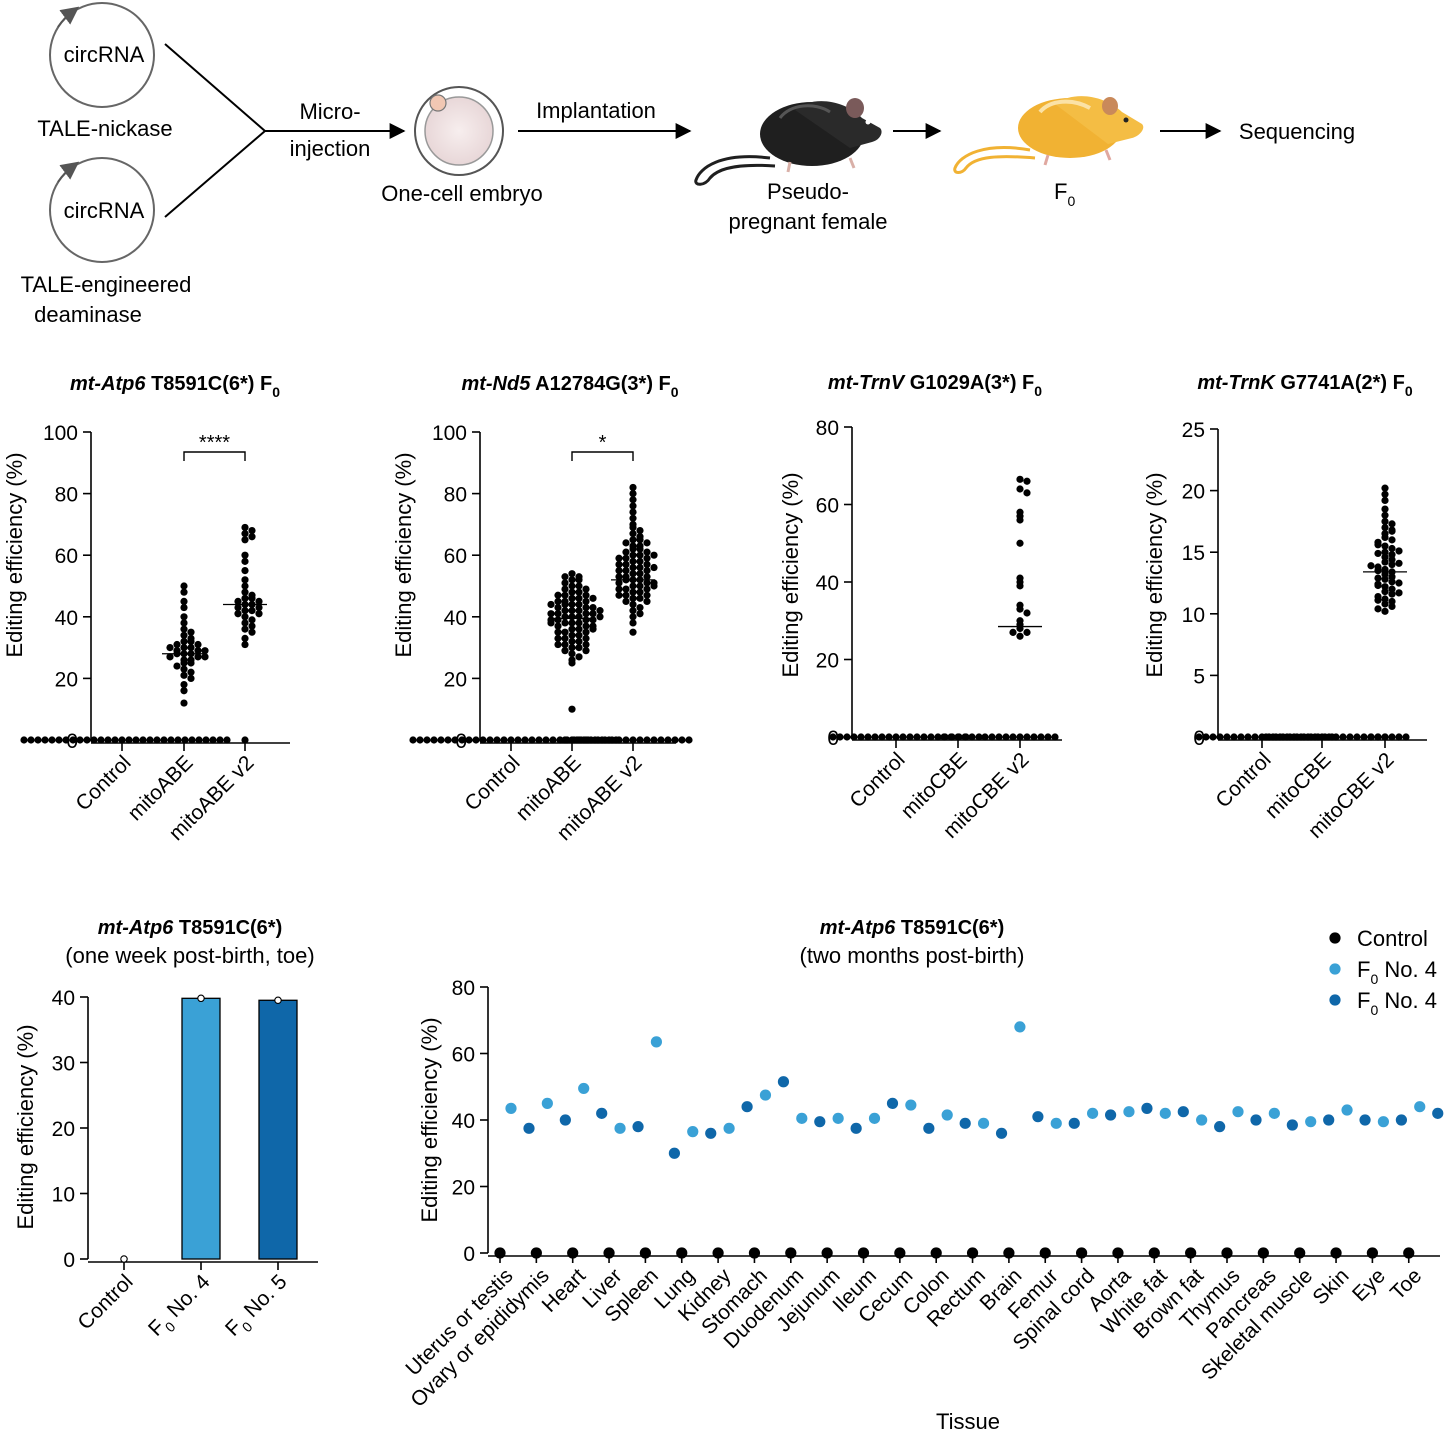  I want to click on panel-title: mt-TrnV G1029A(3*) F0, so click(935, 385).